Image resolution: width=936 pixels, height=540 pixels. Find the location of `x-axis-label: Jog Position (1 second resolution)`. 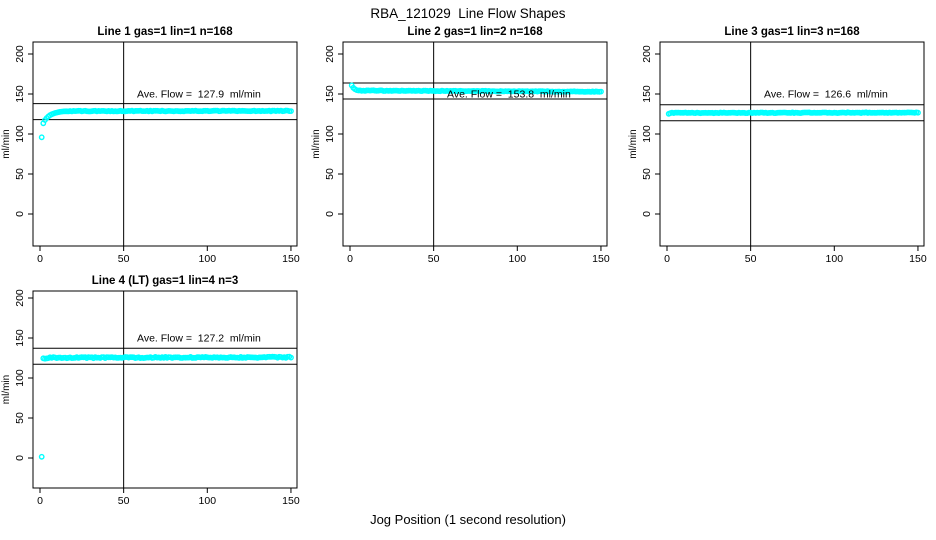

x-axis-label: Jog Position (1 second resolution) is located at coordinates (468, 519).